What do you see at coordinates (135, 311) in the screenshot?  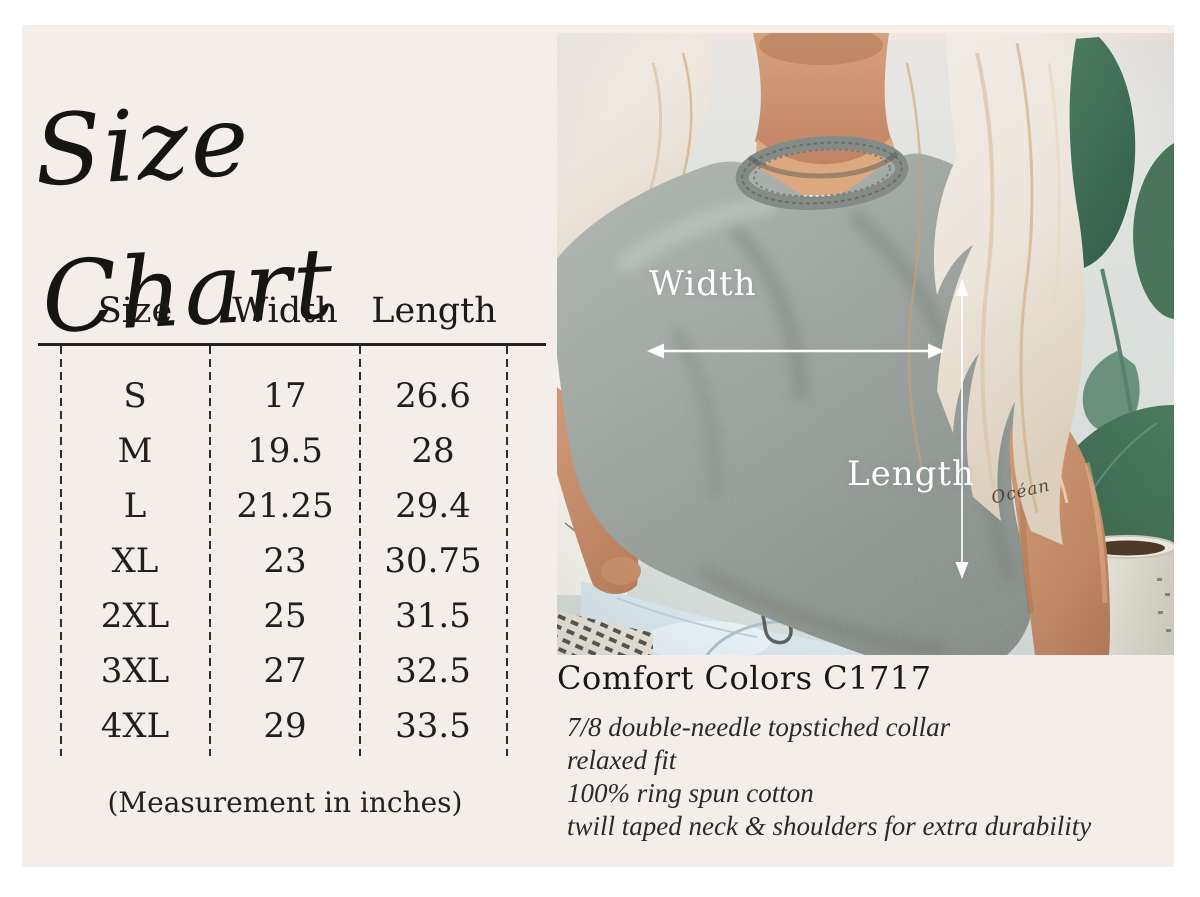 I see `column-header-size: Size` at bounding box center [135, 311].